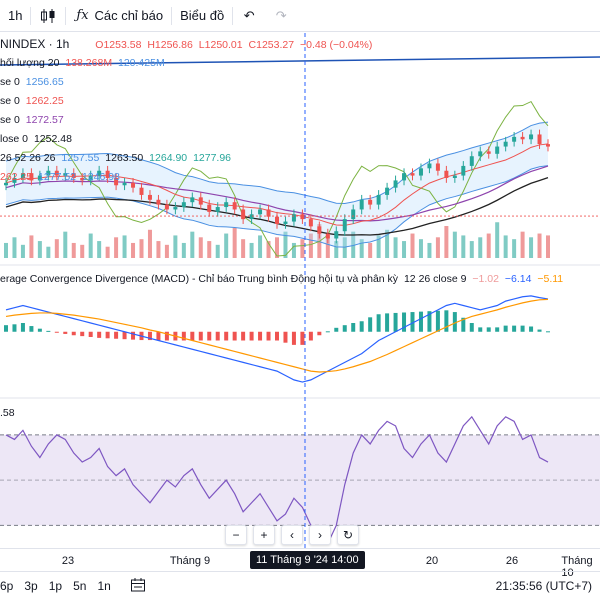  What do you see at coordinates (202, 16) in the screenshot?
I see `chart-type-button: Biểu đồ` at bounding box center [202, 16].